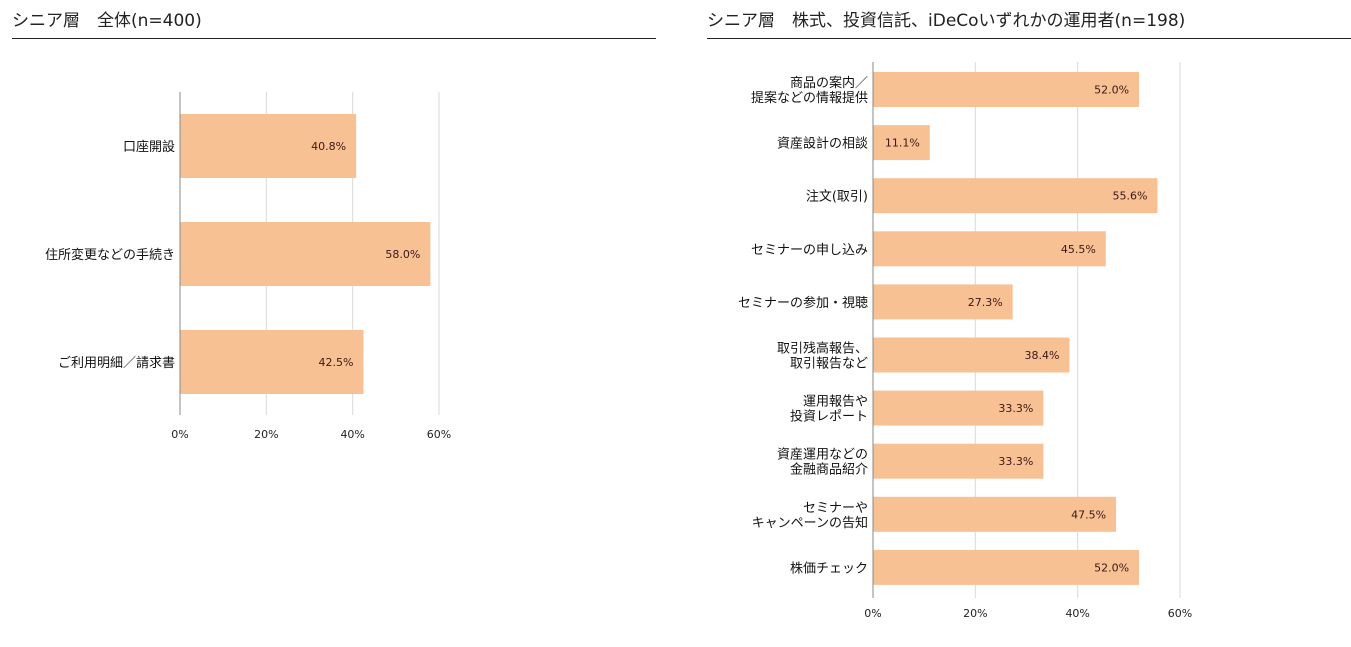 The height and width of the screenshot is (647, 1351). I want to click on right-category-label-line: 資産運用などの, so click(822, 455).